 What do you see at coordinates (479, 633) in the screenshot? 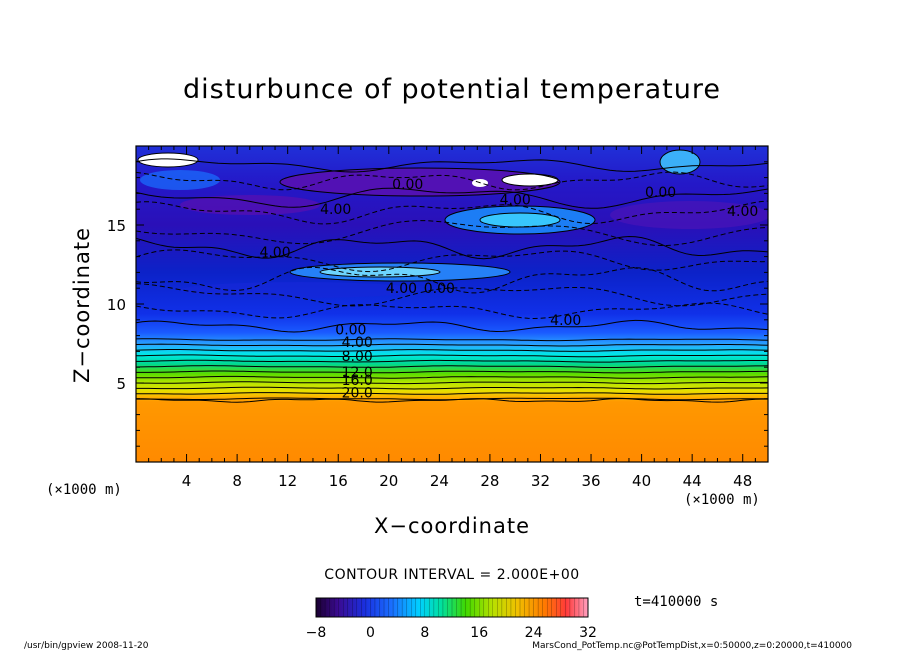
I see `colorbar-tick-label: 16` at bounding box center [479, 633].